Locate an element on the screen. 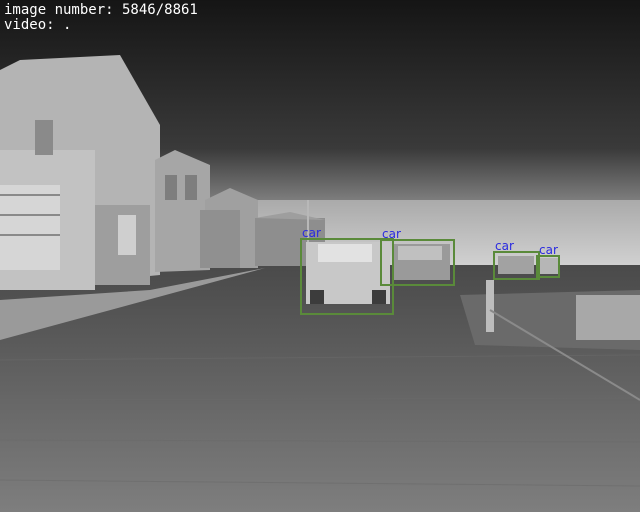  car-pickup is located at coordinates (348, 273).